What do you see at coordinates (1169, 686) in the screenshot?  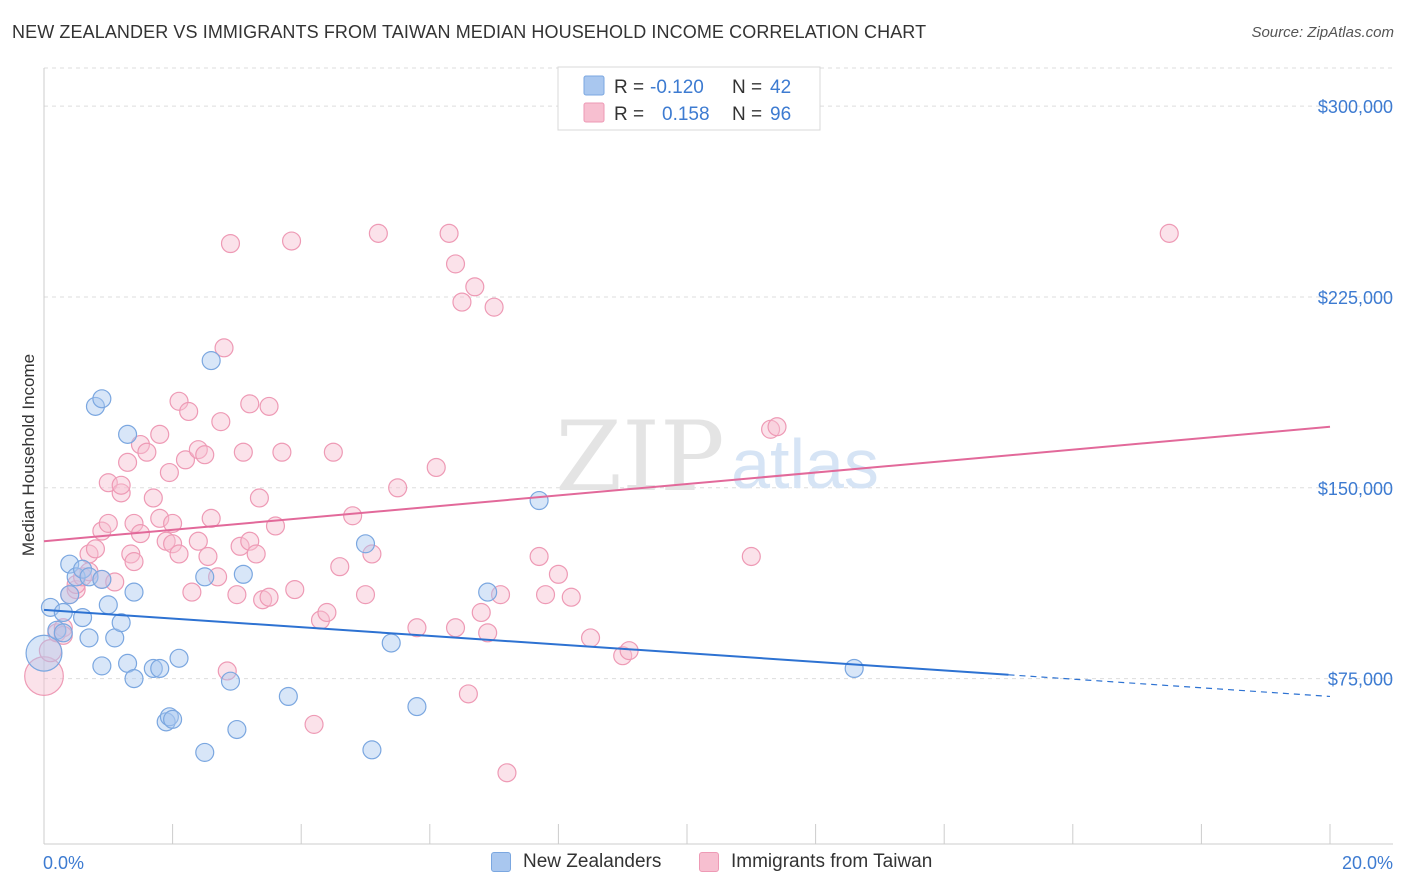 I see `trend-line-new-zealanders-extension` at bounding box center [1169, 686].